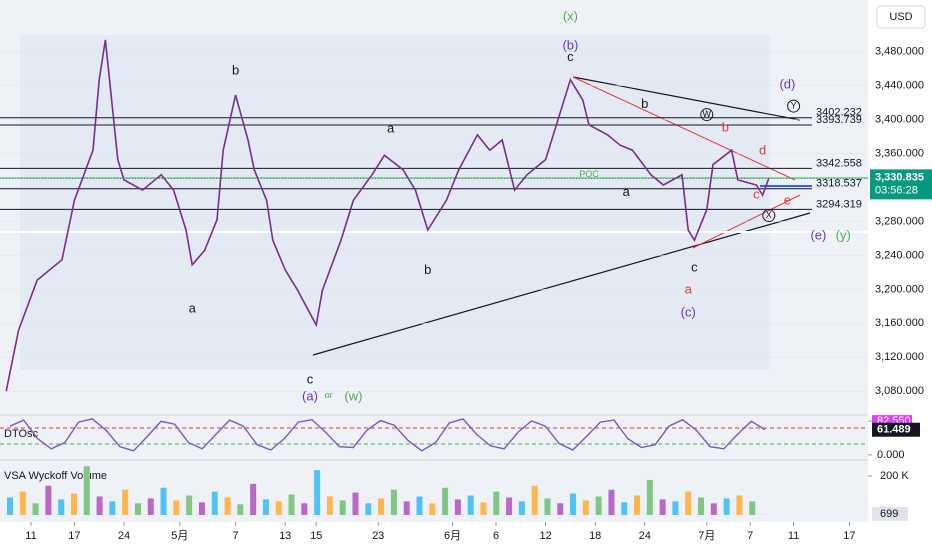  I want to click on level-label: 3393.739, so click(839, 120).